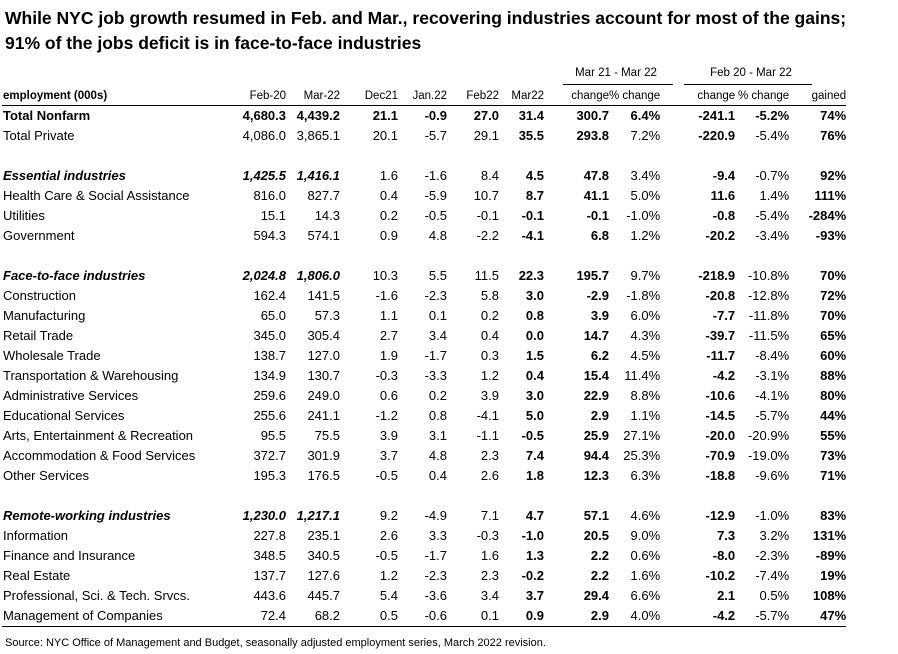 The image size is (898, 654). I want to click on table-cell: 3.2%, so click(774, 535).